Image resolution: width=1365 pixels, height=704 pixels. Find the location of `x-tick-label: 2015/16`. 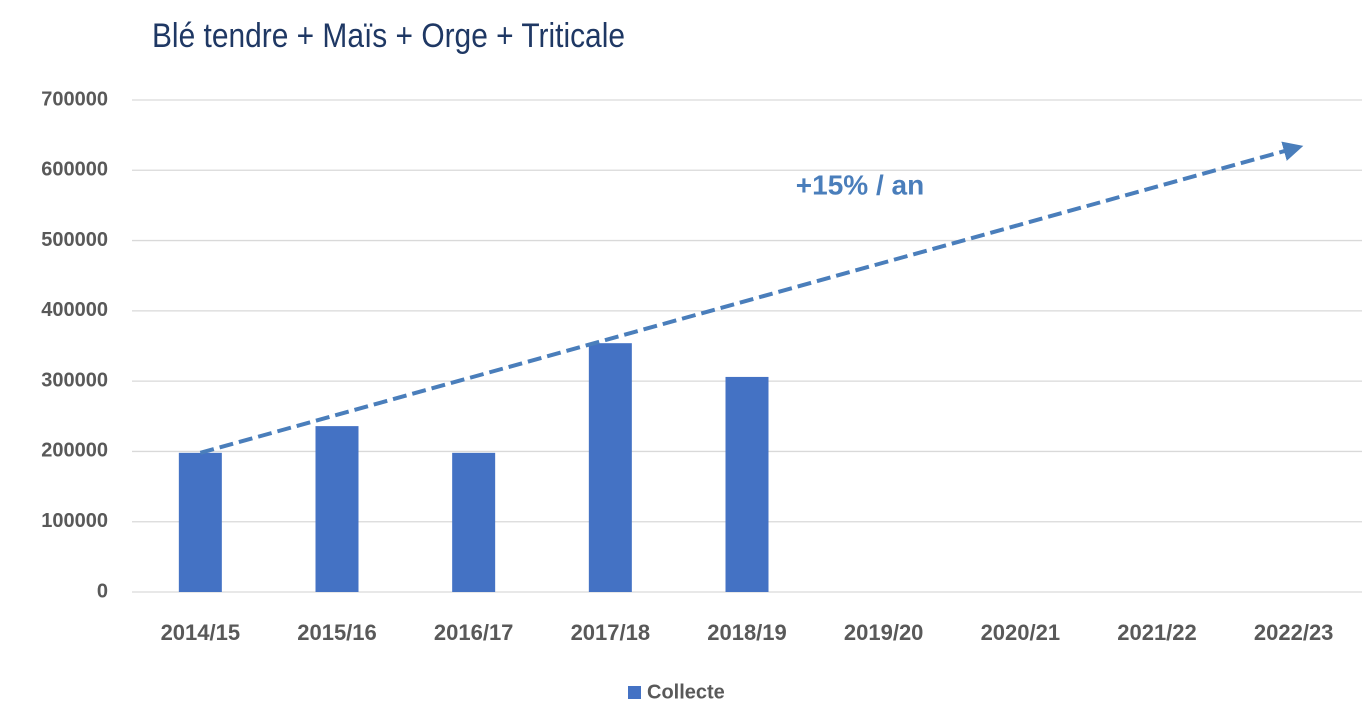

x-tick-label: 2015/16 is located at coordinates (337, 632).